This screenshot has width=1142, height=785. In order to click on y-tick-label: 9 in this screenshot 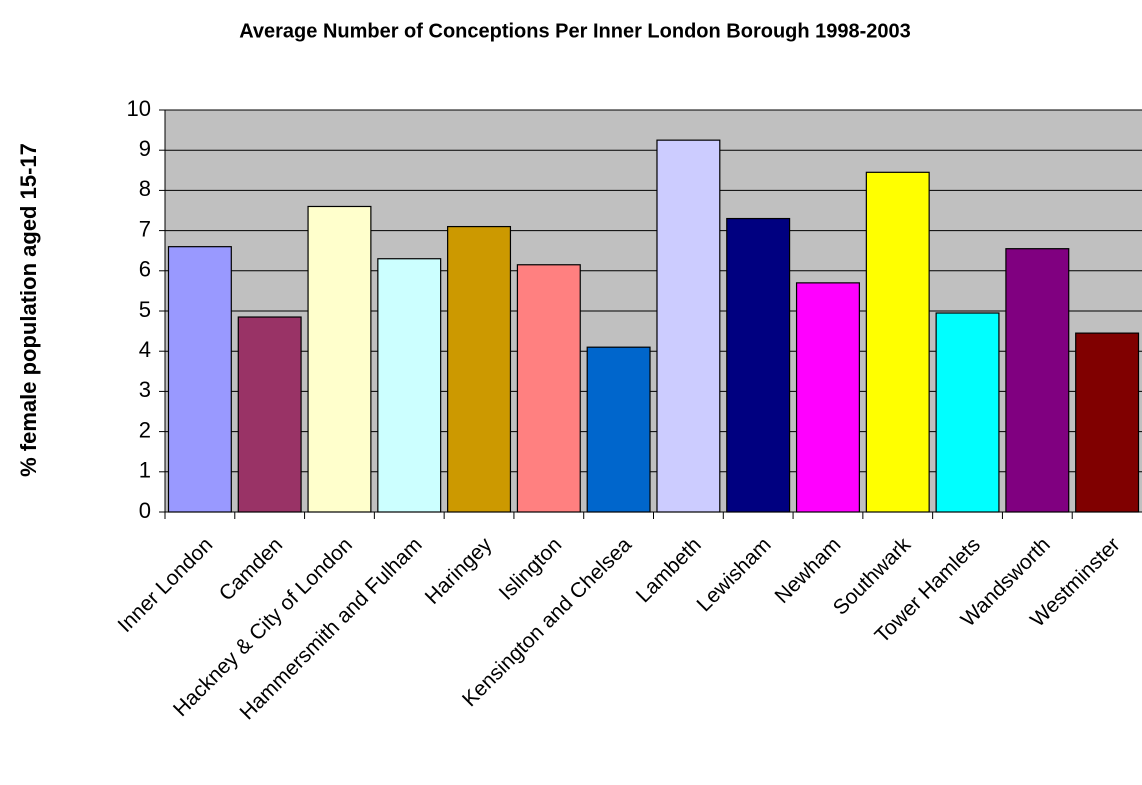, I will do `click(145, 148)`.